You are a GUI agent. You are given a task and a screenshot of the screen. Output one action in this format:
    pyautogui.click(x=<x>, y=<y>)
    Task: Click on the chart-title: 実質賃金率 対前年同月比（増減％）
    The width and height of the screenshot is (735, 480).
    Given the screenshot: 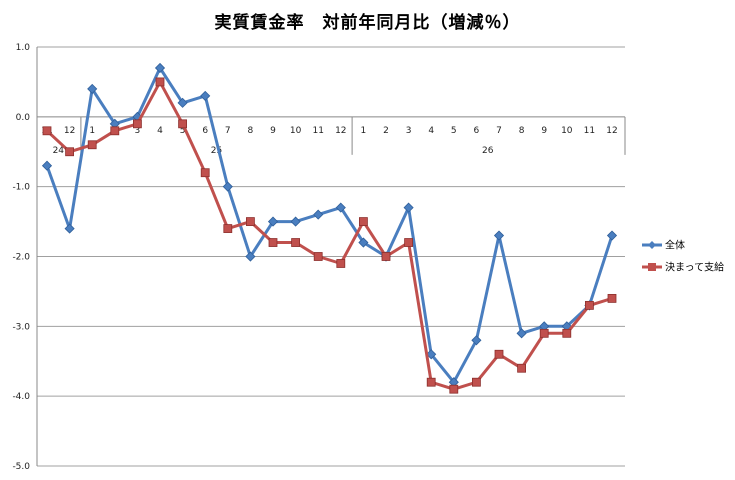 What is the action you would take?
    pyautogui.click(x=367, y=23)
    